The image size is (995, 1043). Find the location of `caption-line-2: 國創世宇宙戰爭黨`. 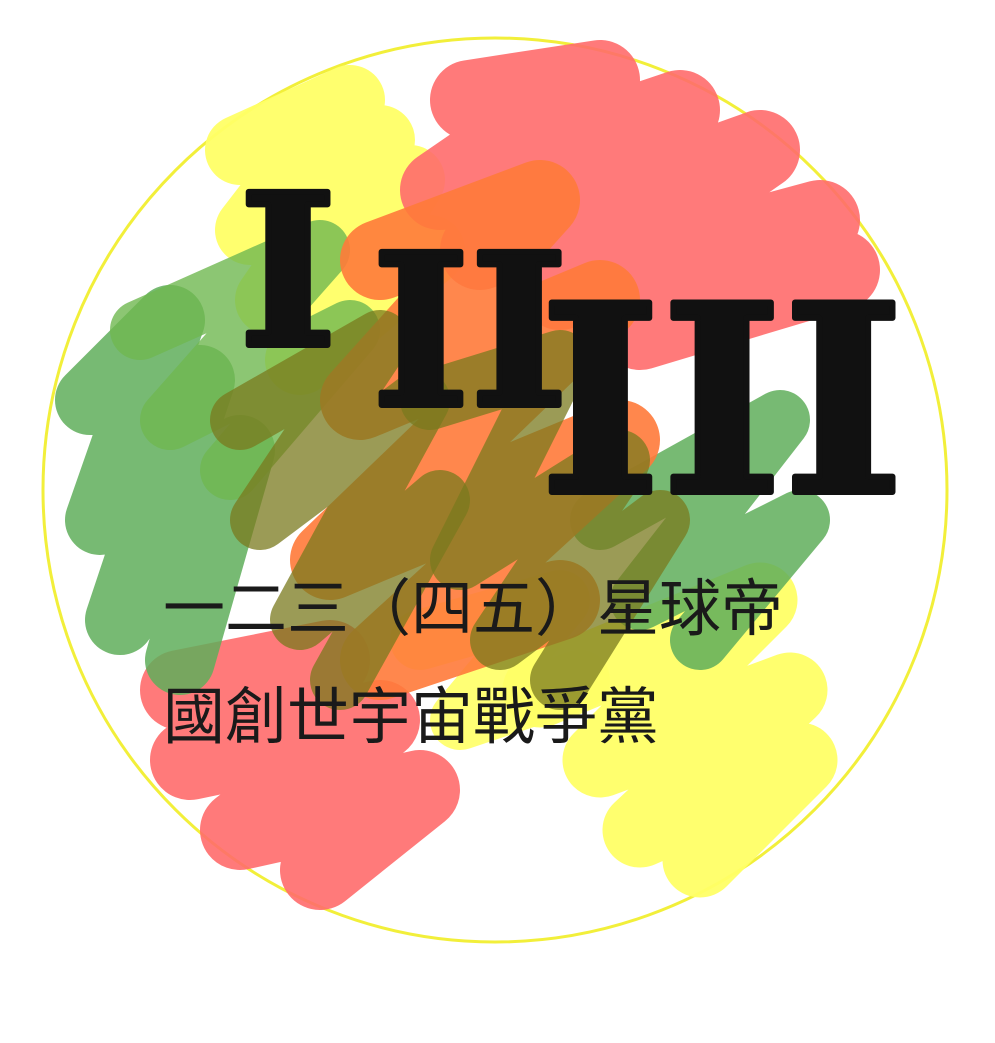

caption-line-2: 國創世宇宙戰爭黨 is located at coordinates (411, 716).